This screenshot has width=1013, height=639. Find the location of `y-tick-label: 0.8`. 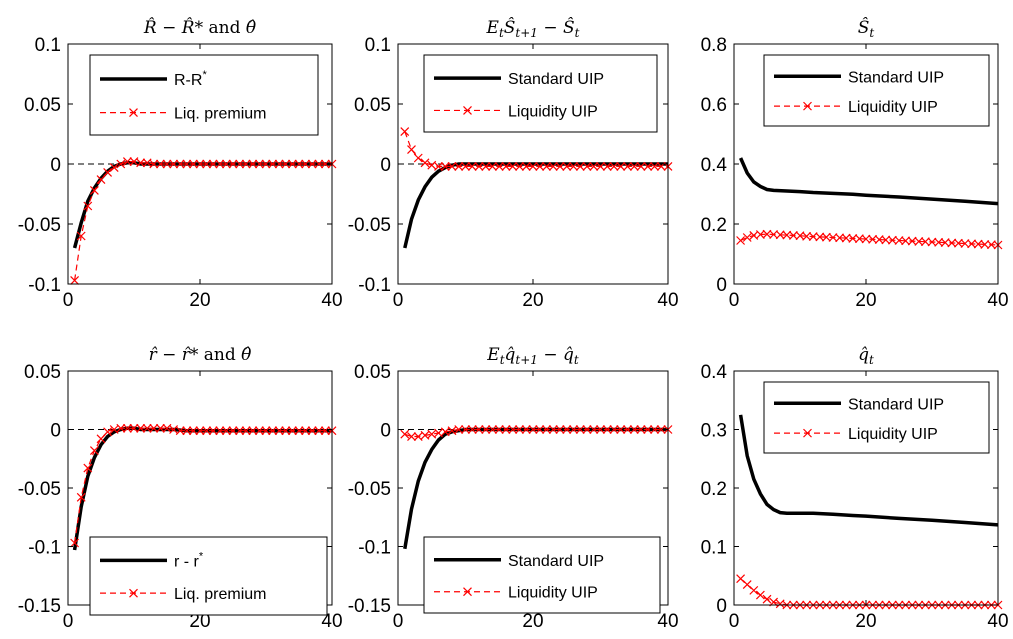

y-tick-label: 0.8 is located at coordinates (714, 45).